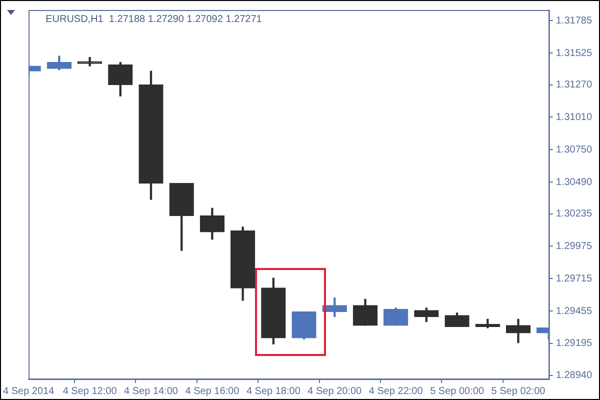 The image size is (600, 400). I want to click on x-tick-label: 4 Sep 20:00, so click(335, 391).